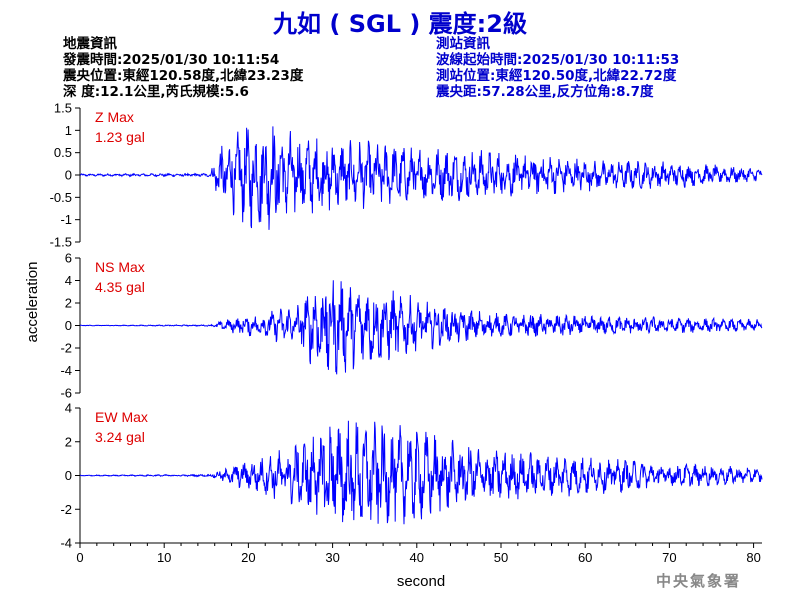 The width and height of the screenshot is (800, 600). What do you see at coordinates (248, 557) in the screenshot?
I see `x-tick-label: 20` at bounding box center [248, 557].